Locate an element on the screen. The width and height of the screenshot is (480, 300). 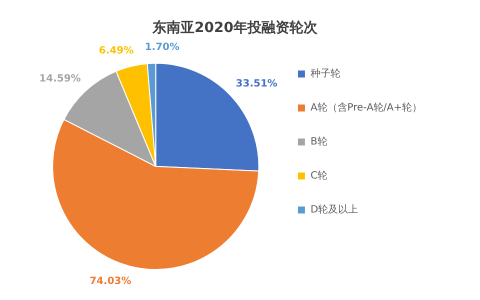
data-label: 1.70% is located at coordinates (162, 47).